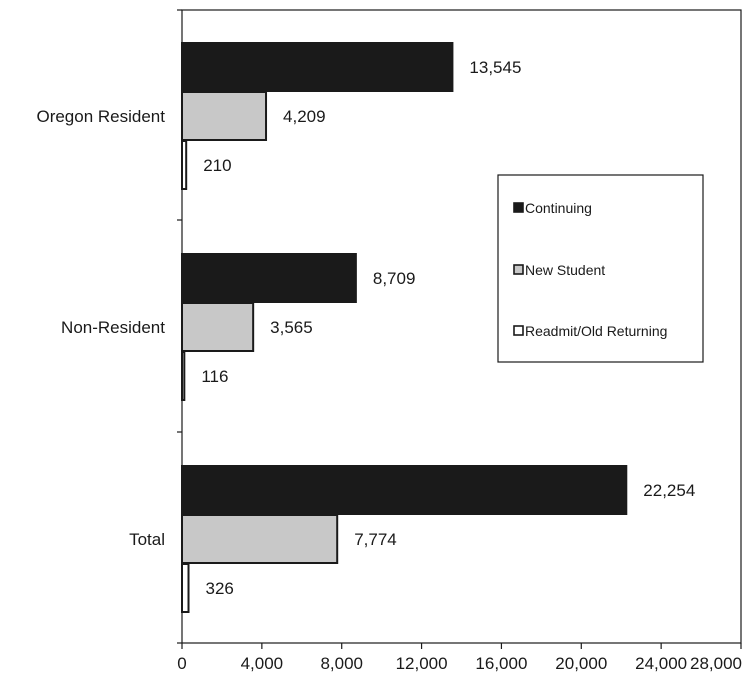 The image size is (744, 681). I want to click on bar-new-student-oregon-resident, so click(224, 116).